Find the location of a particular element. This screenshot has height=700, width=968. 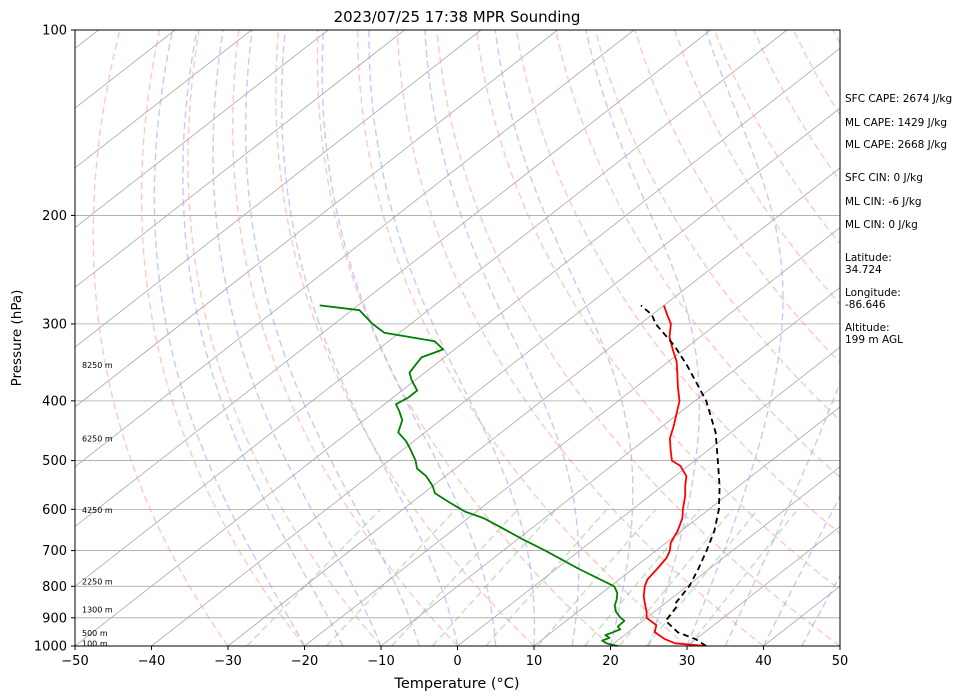

info-annotation: SFC CIN: 0 J/kg is located at coordinates (884, 178).